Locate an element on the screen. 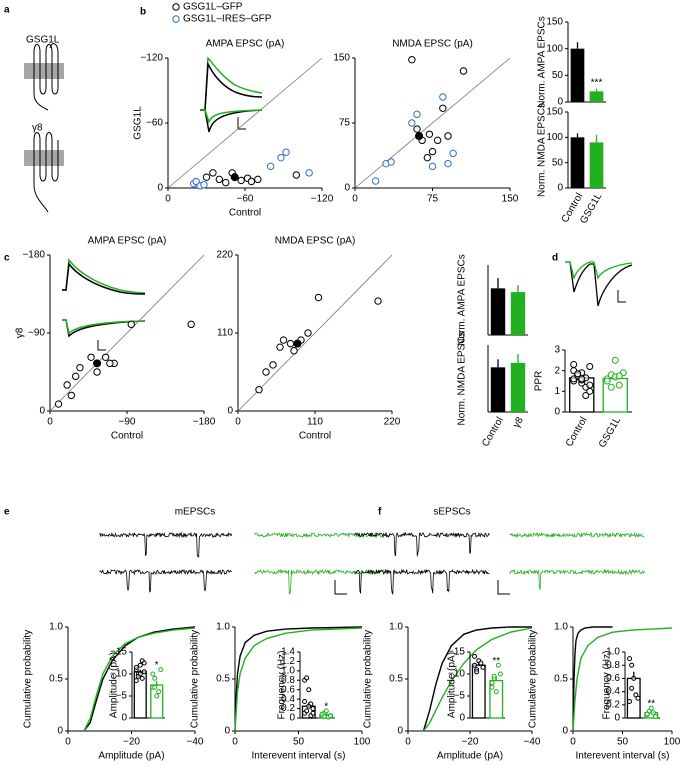  y-axis-label: γ8 is located at coordinates (20, 332).